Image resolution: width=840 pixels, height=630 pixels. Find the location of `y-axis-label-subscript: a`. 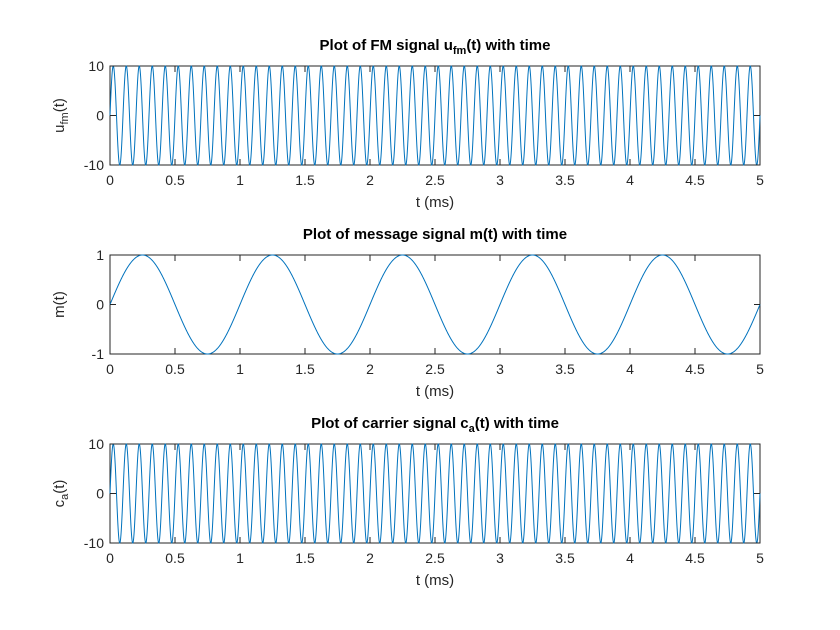

y-axis-label-subscript: a is located at coordinates (65, 496).